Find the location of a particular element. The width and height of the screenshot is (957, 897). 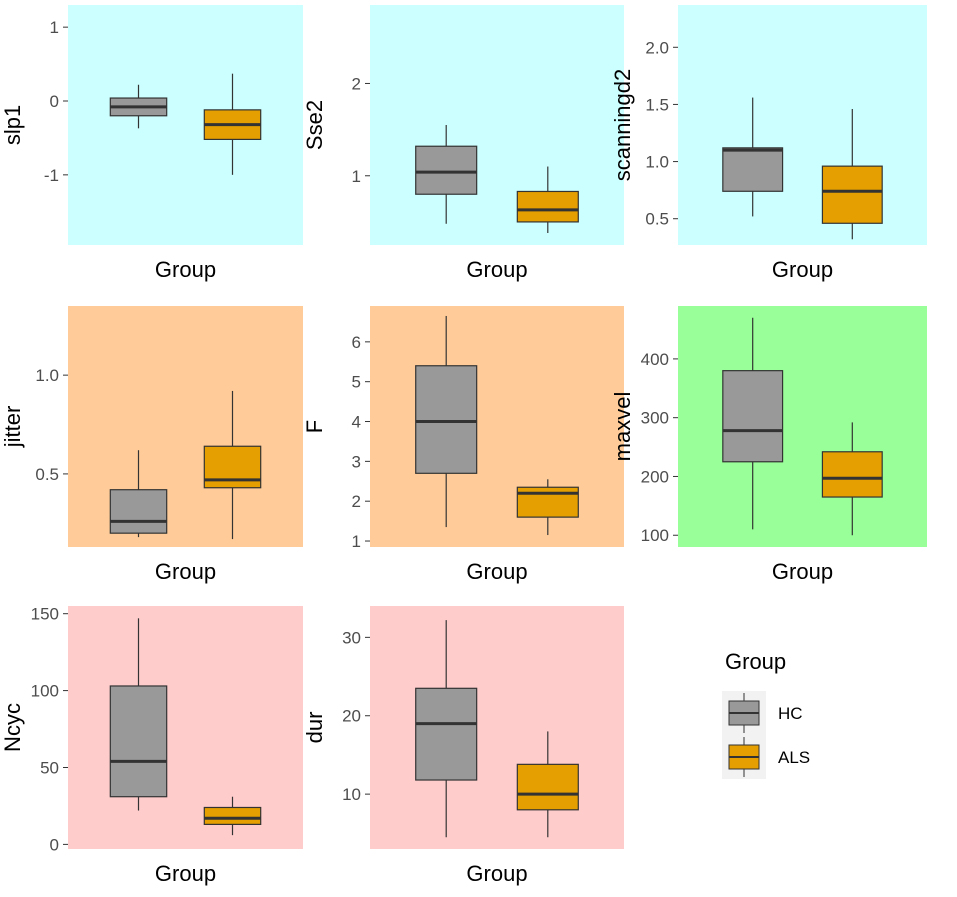

y-tick-label: 300 is located at coordinates (655, 418).